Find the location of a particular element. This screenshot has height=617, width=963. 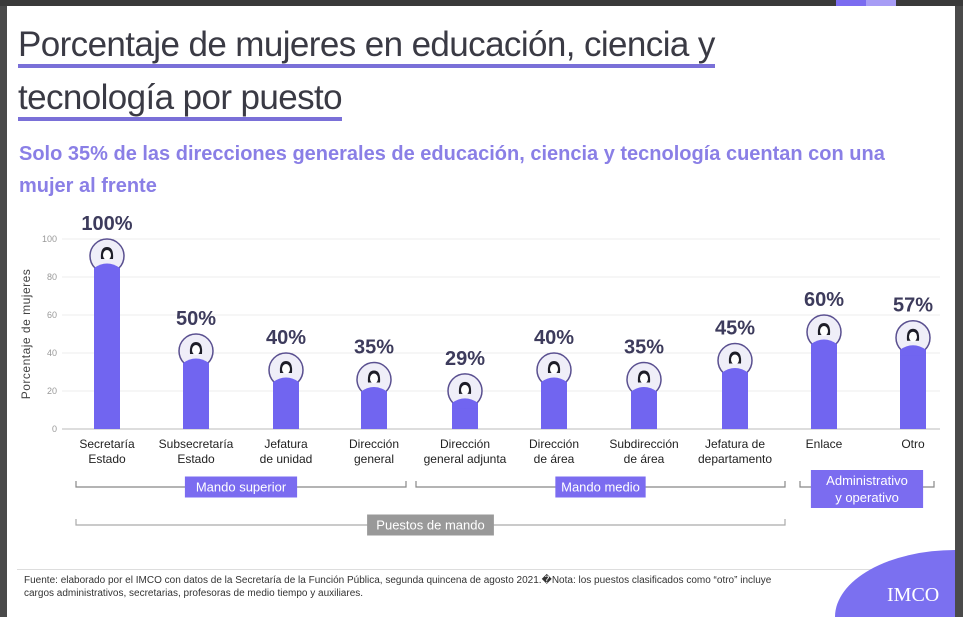

data-label: 29% is located at coordinates (465, 359).